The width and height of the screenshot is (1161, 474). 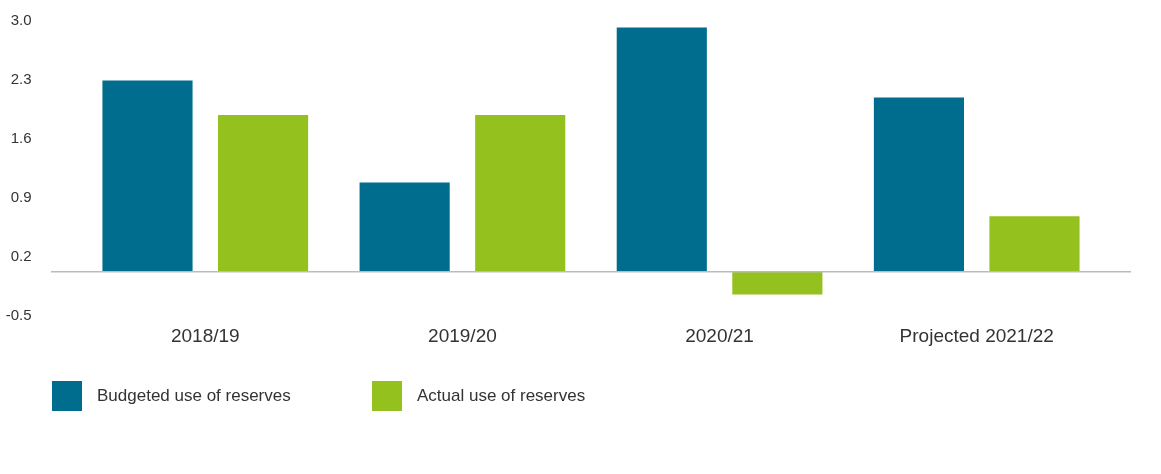 I want to click on x-tick-label: Projected 2021/22, so click(x=976, y=335).